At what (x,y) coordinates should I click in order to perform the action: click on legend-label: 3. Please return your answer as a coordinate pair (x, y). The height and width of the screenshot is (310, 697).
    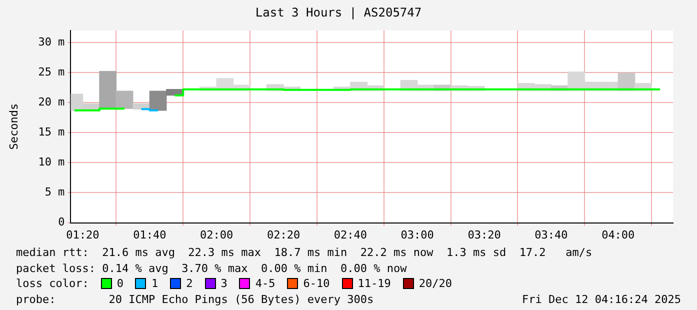
    Looking at the image, I should click on (224, 284).